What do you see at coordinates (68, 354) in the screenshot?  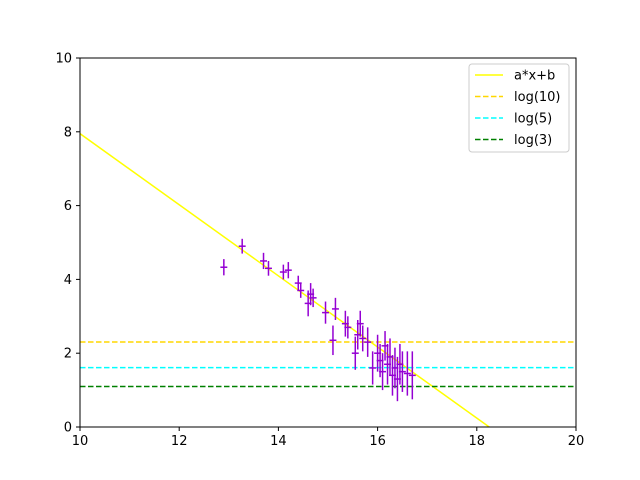 I see `y-tick-label: 2` at bounding box center [68, 354].